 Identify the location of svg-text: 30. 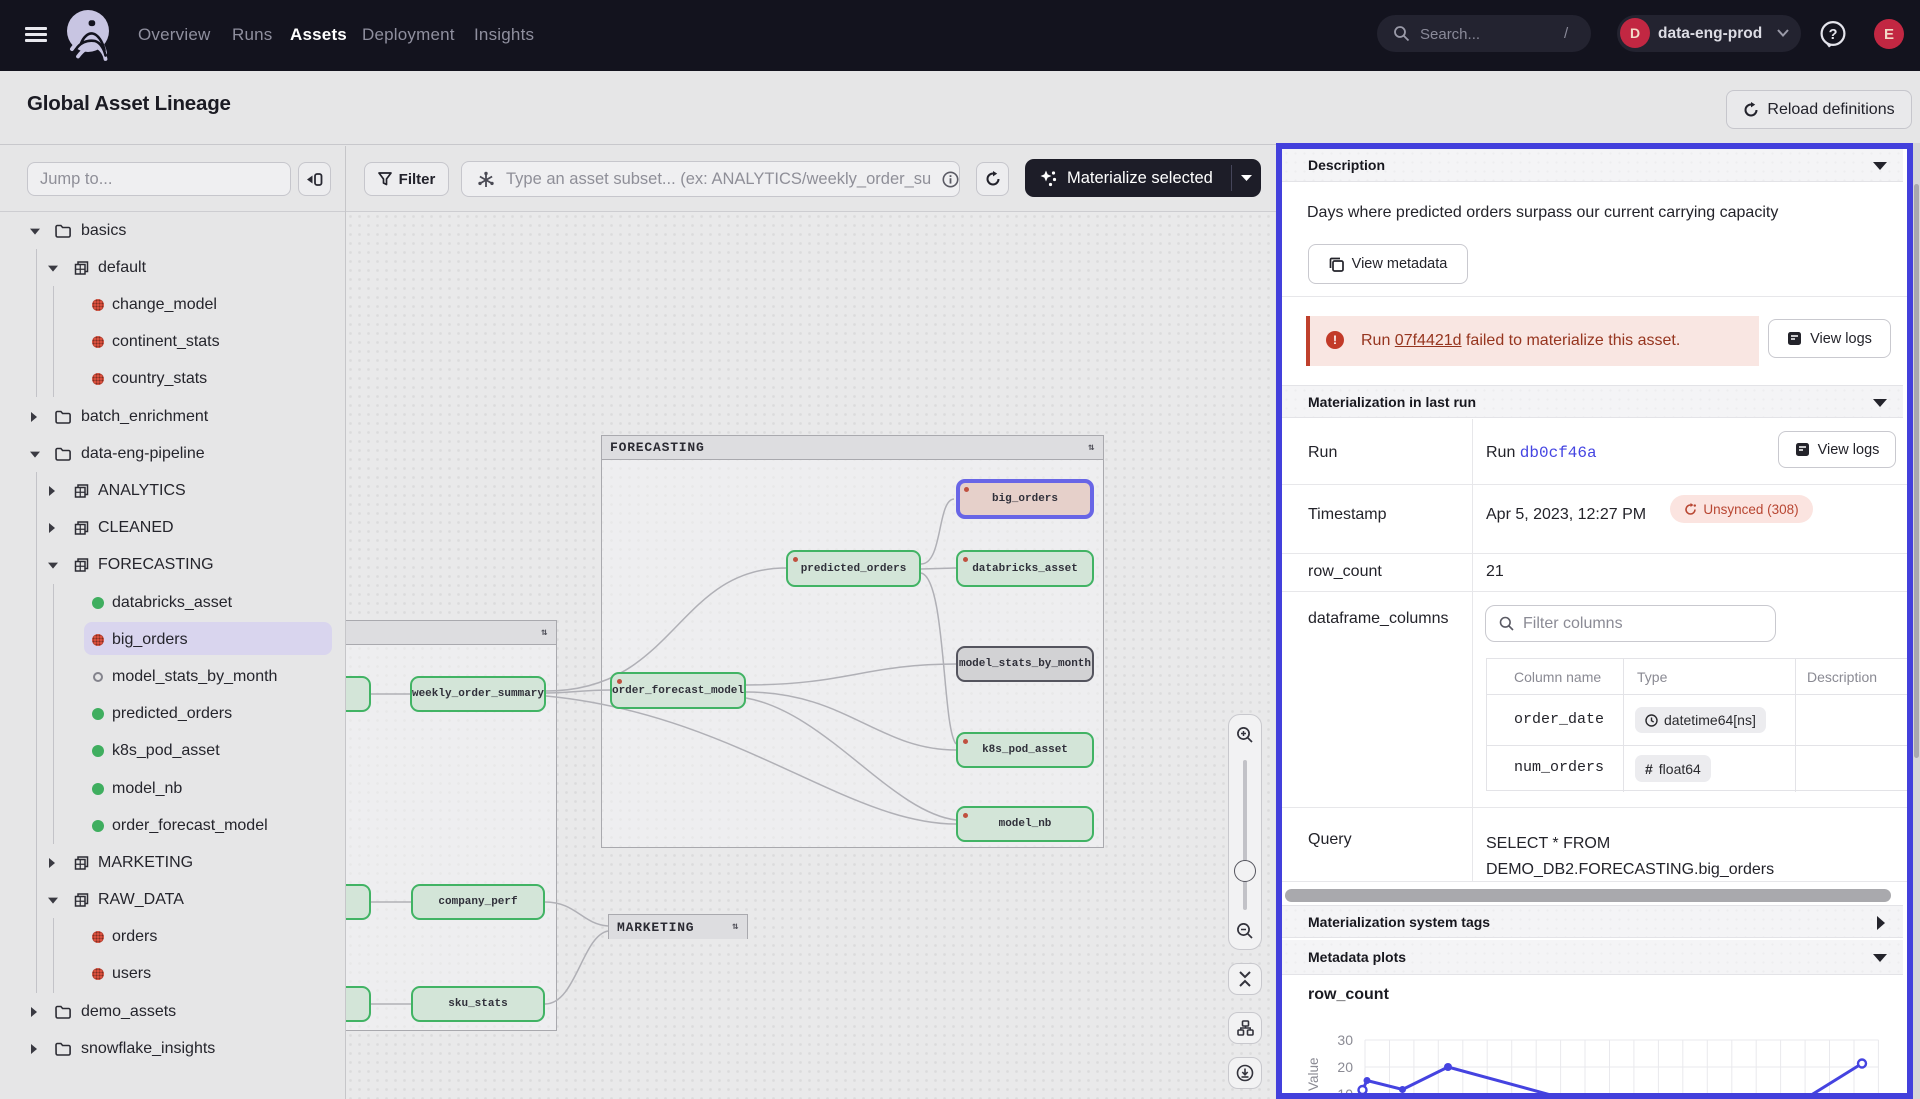
(1345, 1040).